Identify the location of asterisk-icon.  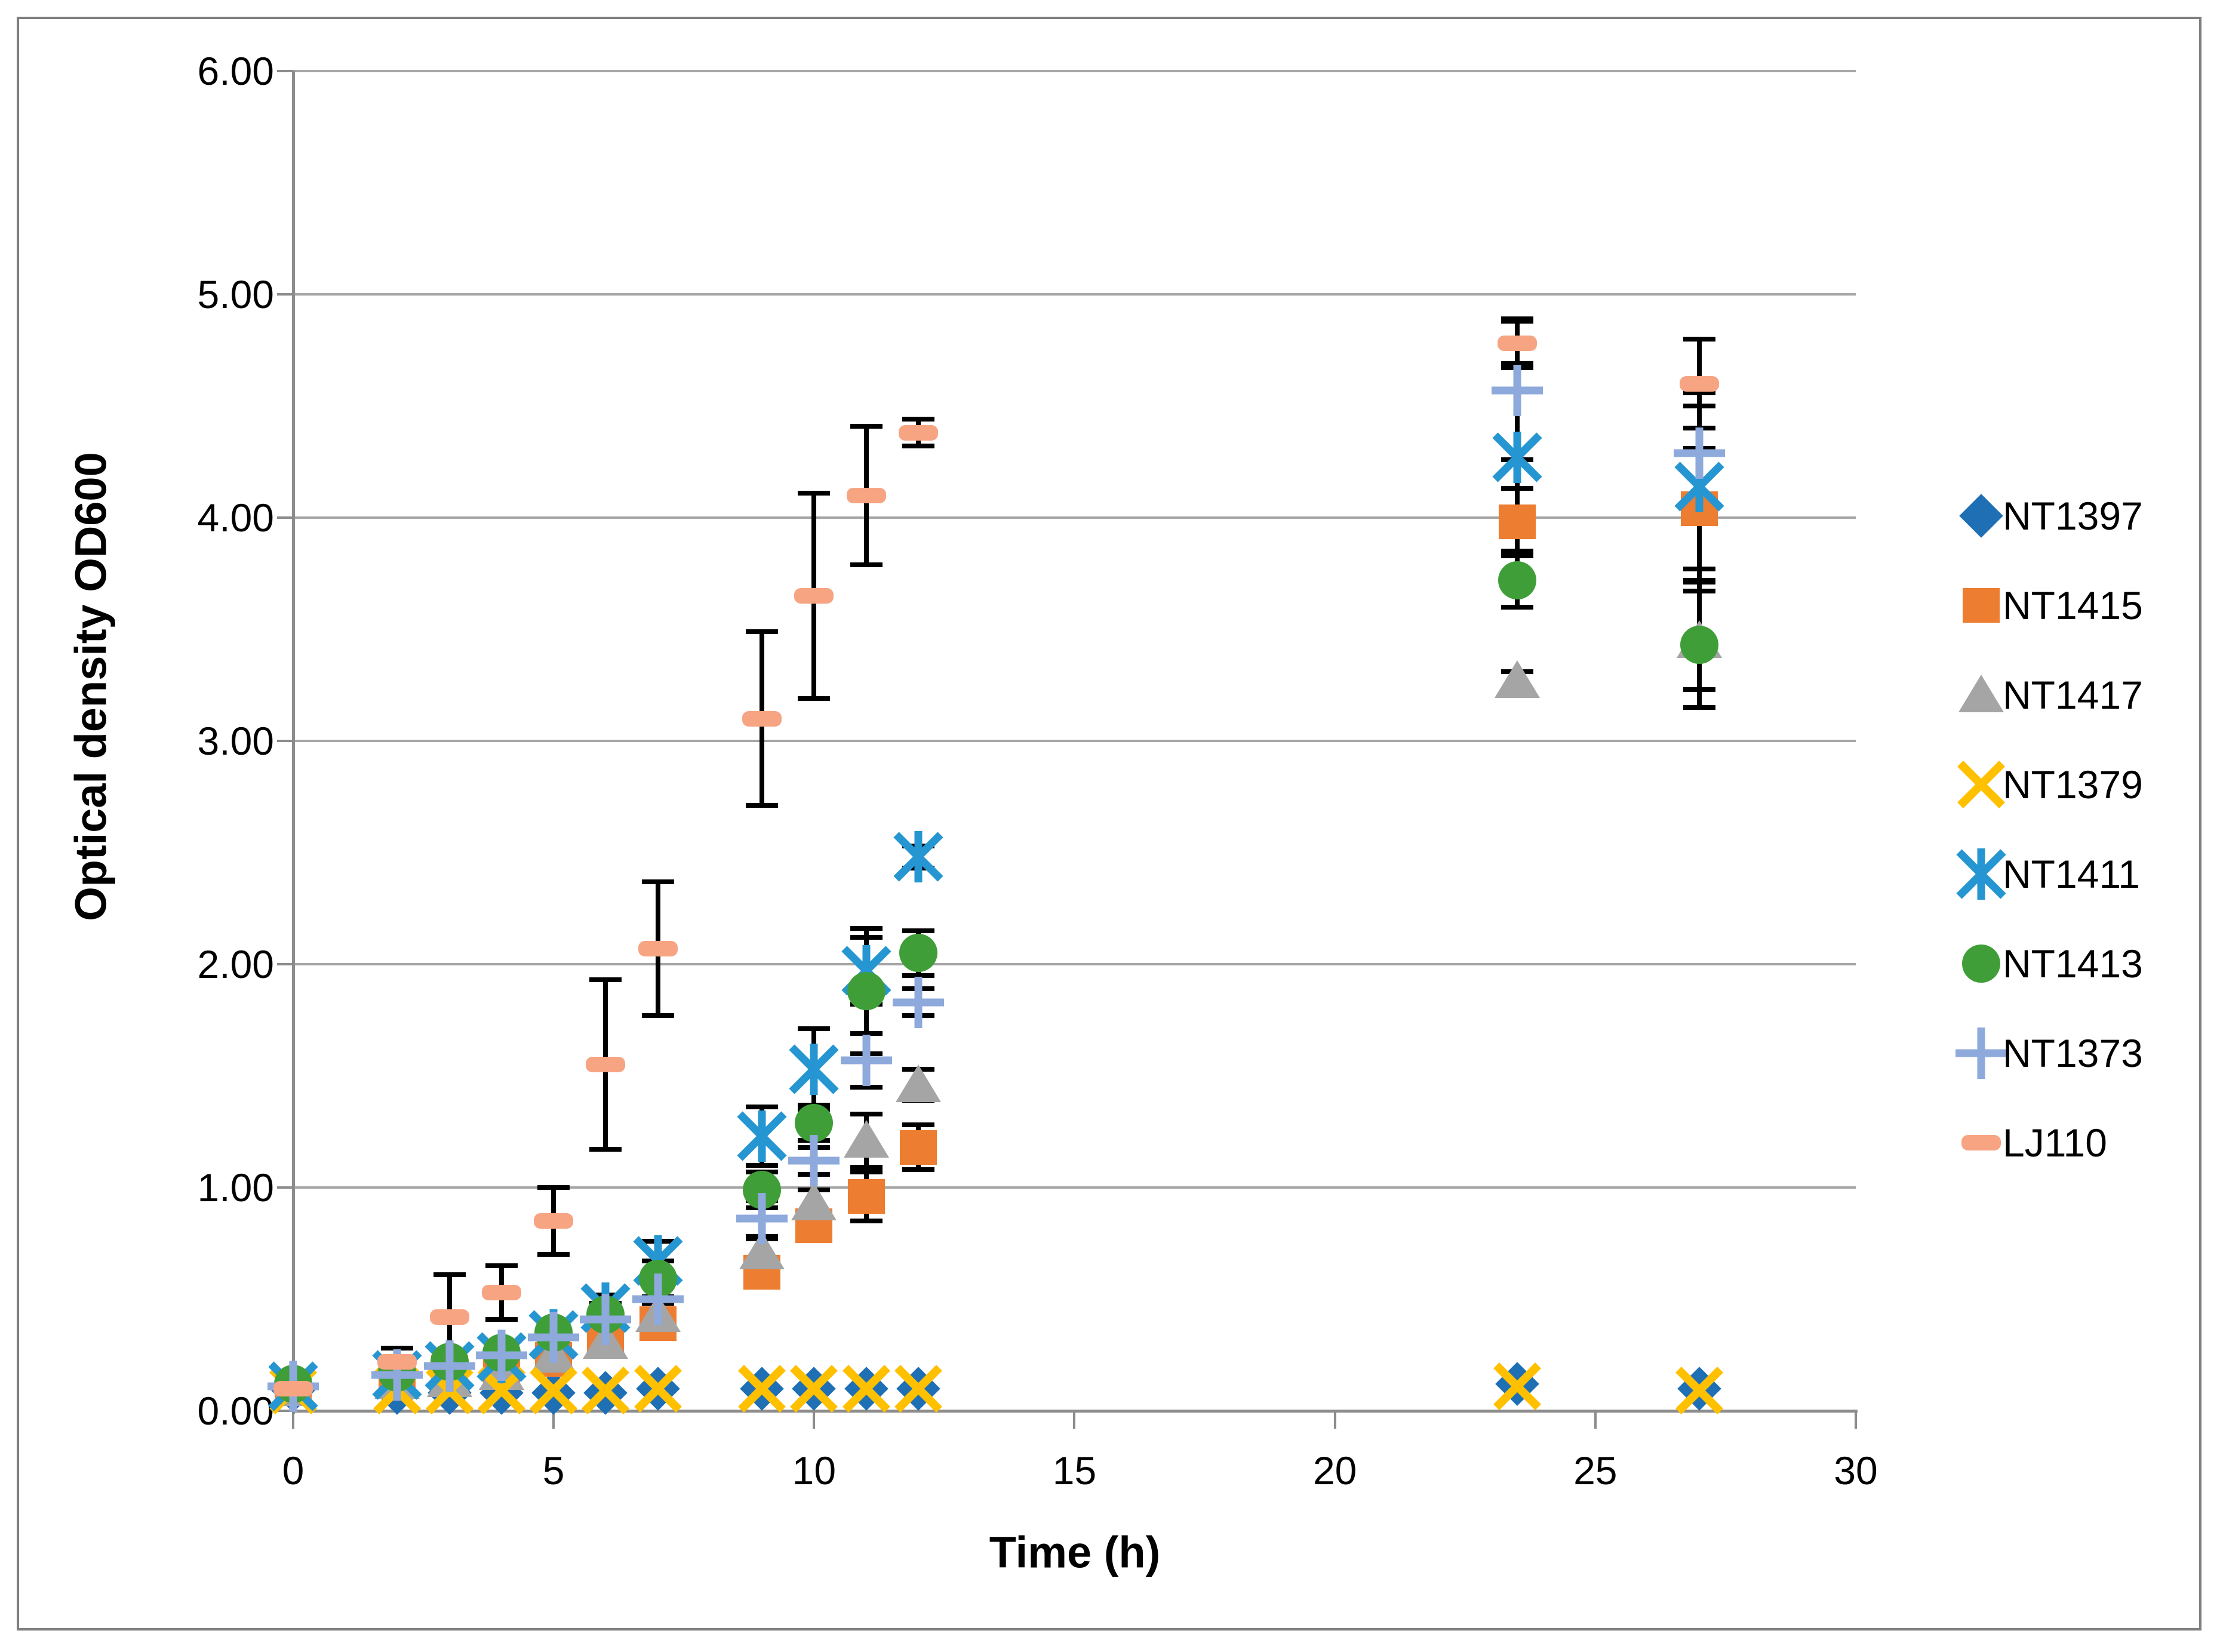
(1981, 874).